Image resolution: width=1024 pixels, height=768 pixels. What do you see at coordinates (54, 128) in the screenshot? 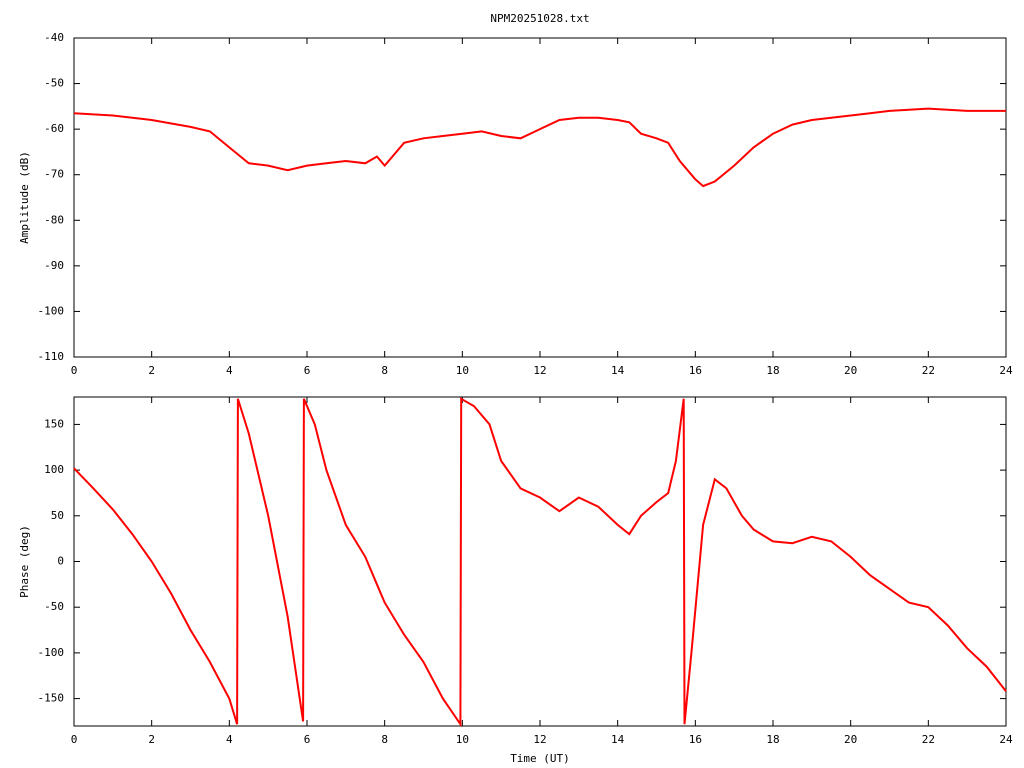
I see `y-tick-label: -60` at bounding box center [54, 128].